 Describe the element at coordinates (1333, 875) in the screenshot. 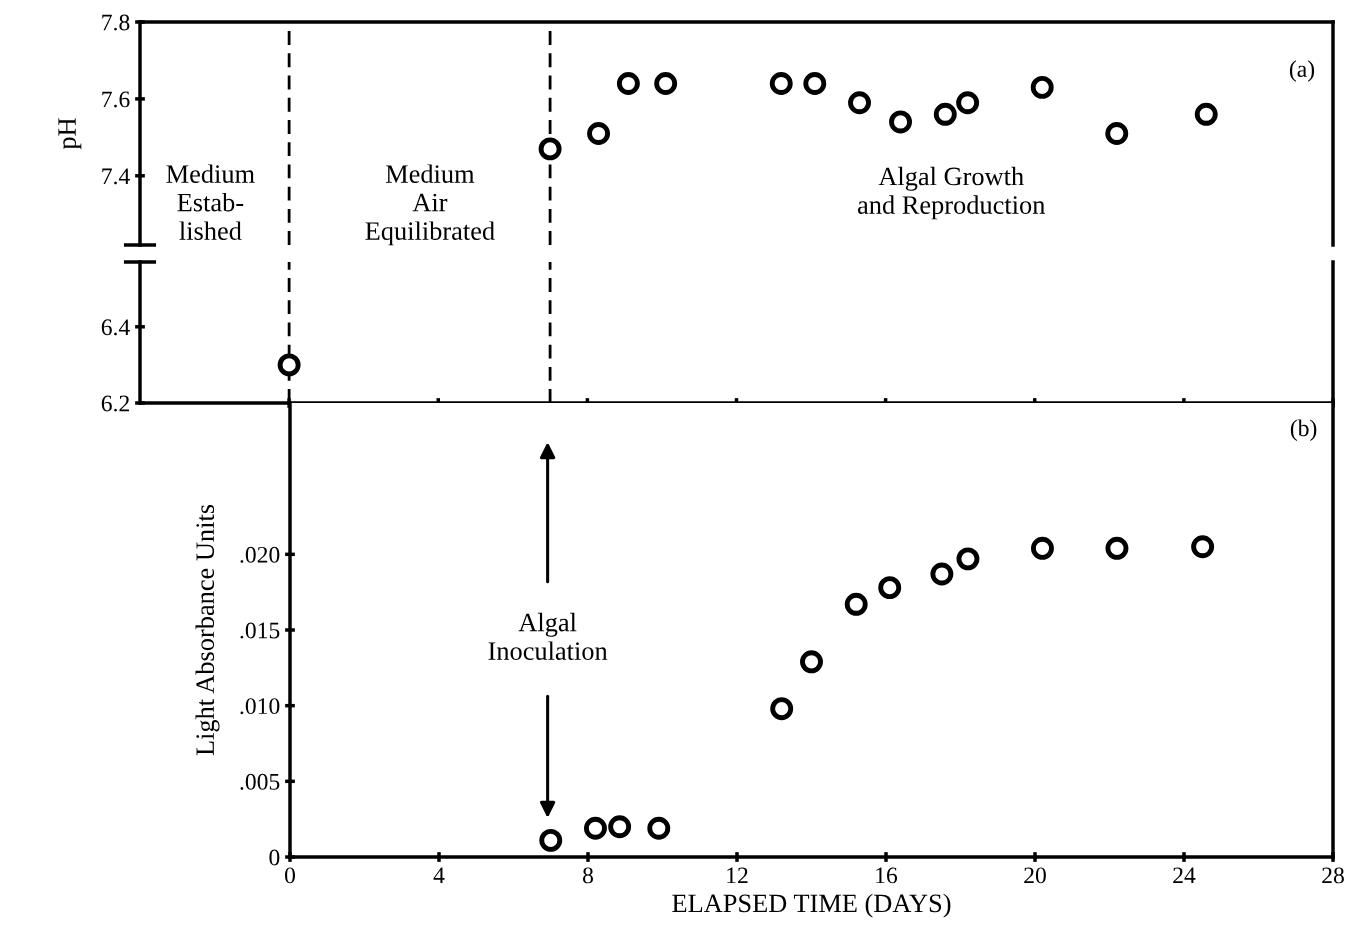

I see `x-tick-label: 28` at that location.